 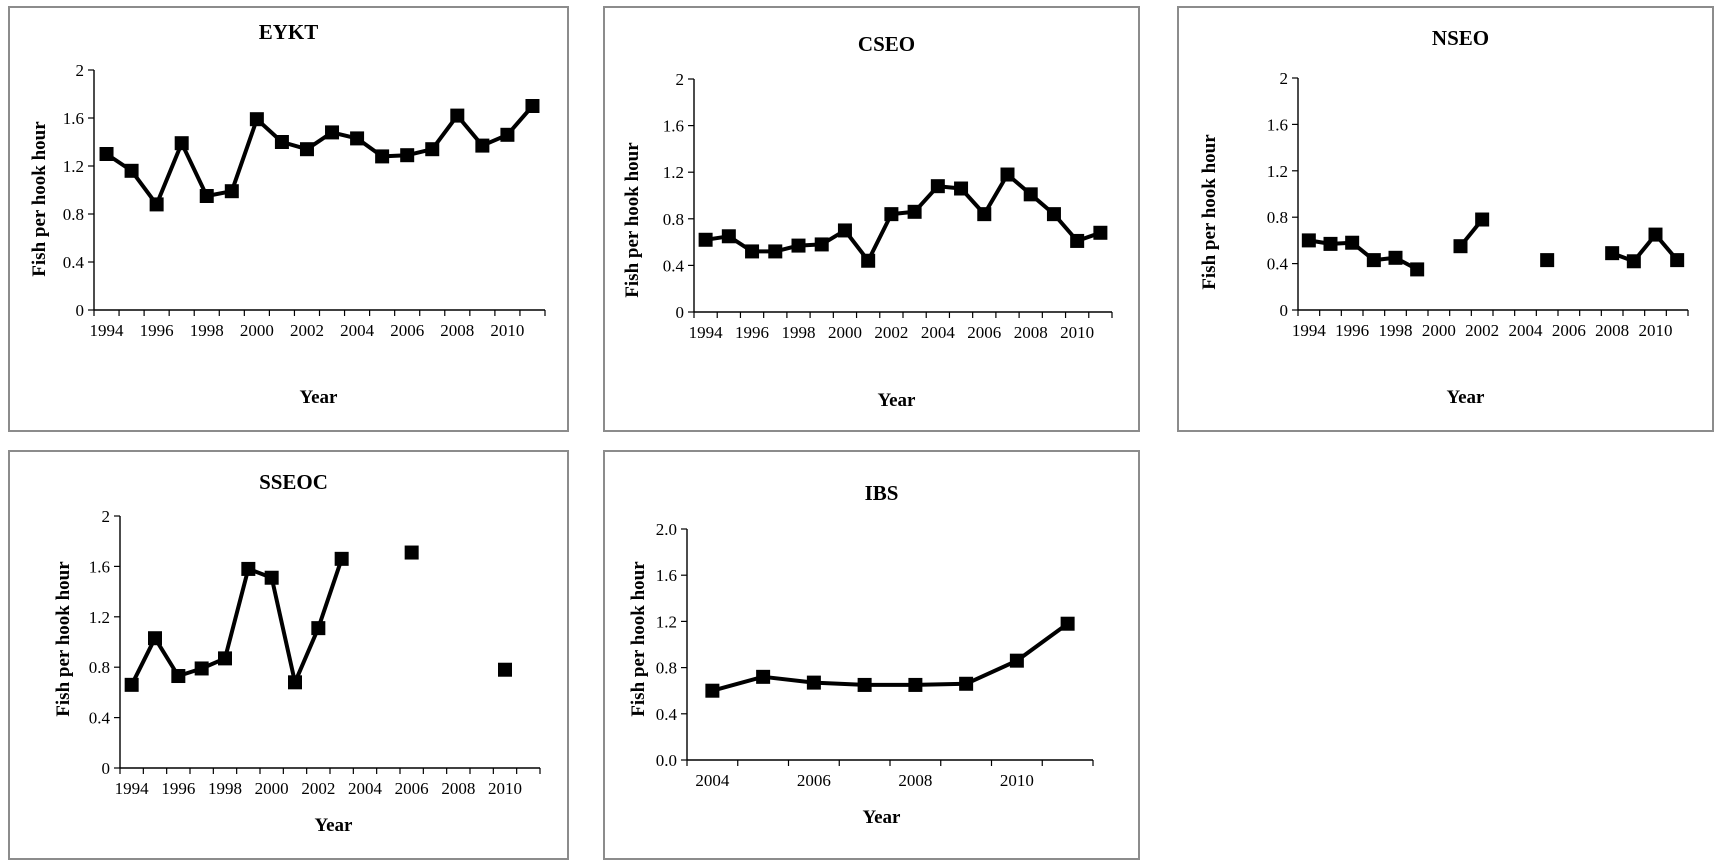 I want to click on y-tick-label: 2.0, so click(x=666, y=529).